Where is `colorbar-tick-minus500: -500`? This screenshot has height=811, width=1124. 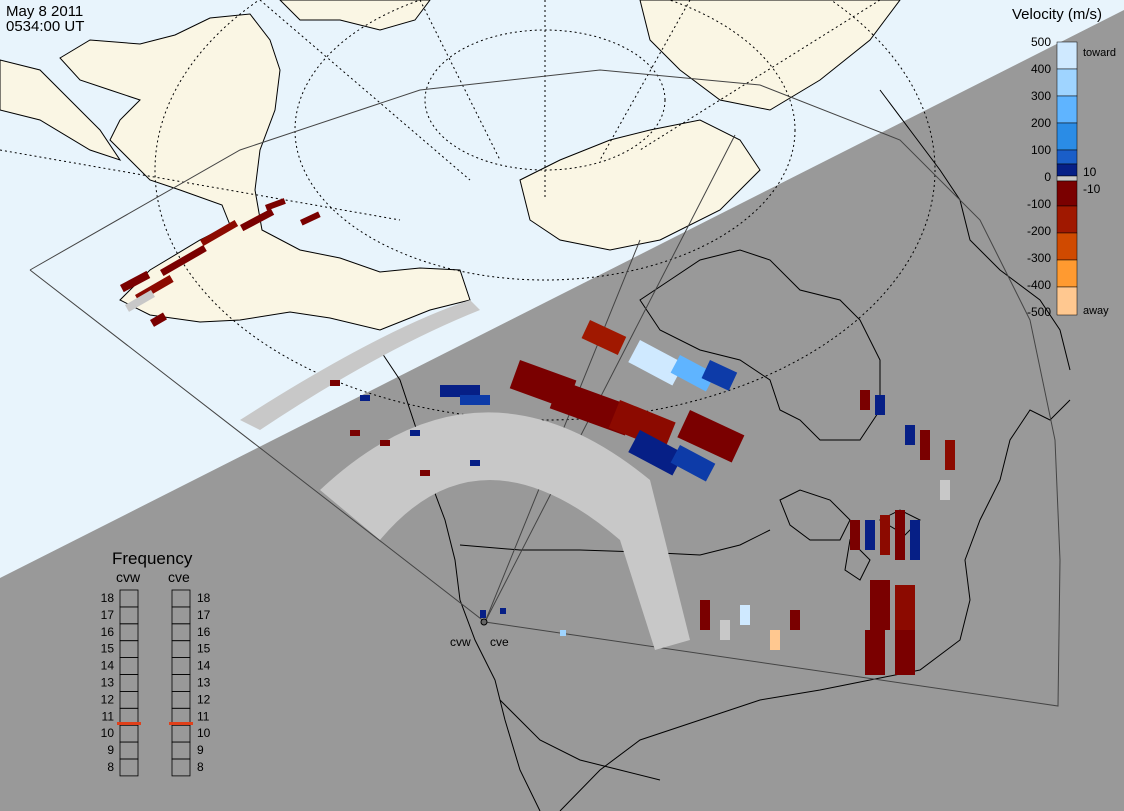
colorbar-tick-minus500: -500 is located at coordinates (1039, 312).